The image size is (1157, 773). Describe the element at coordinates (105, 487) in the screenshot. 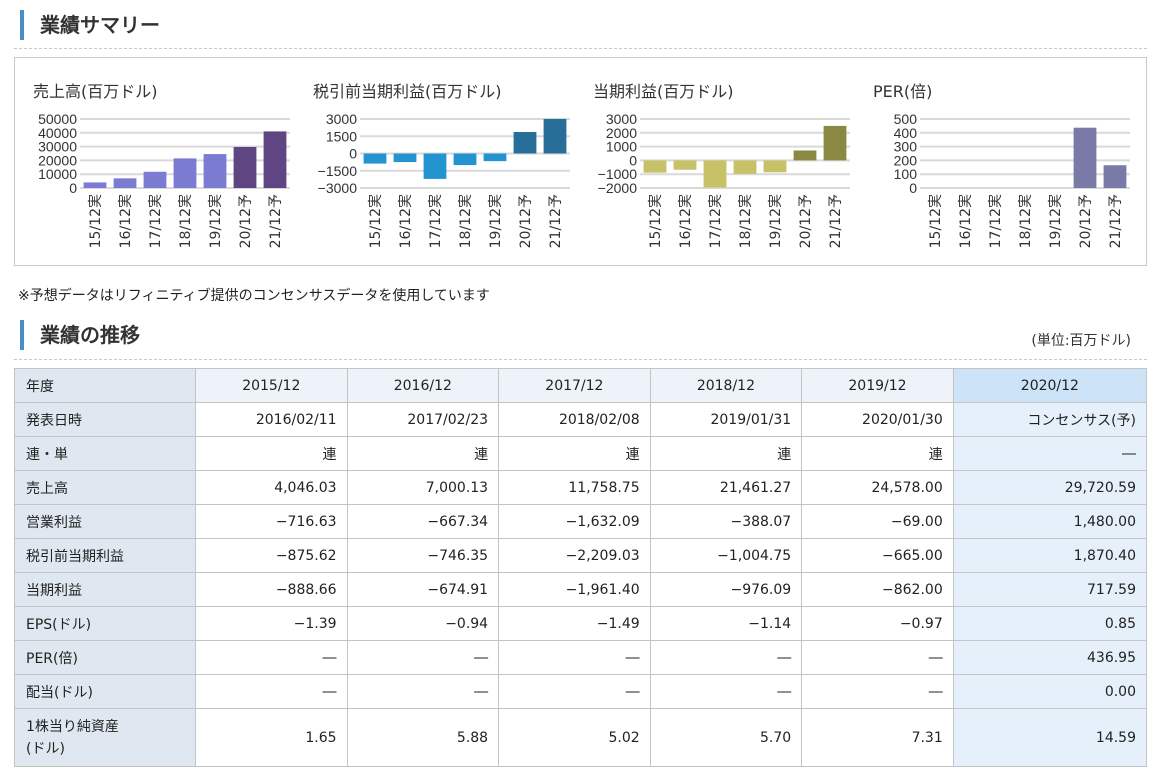

I see `row-label: 売上高` at that location.